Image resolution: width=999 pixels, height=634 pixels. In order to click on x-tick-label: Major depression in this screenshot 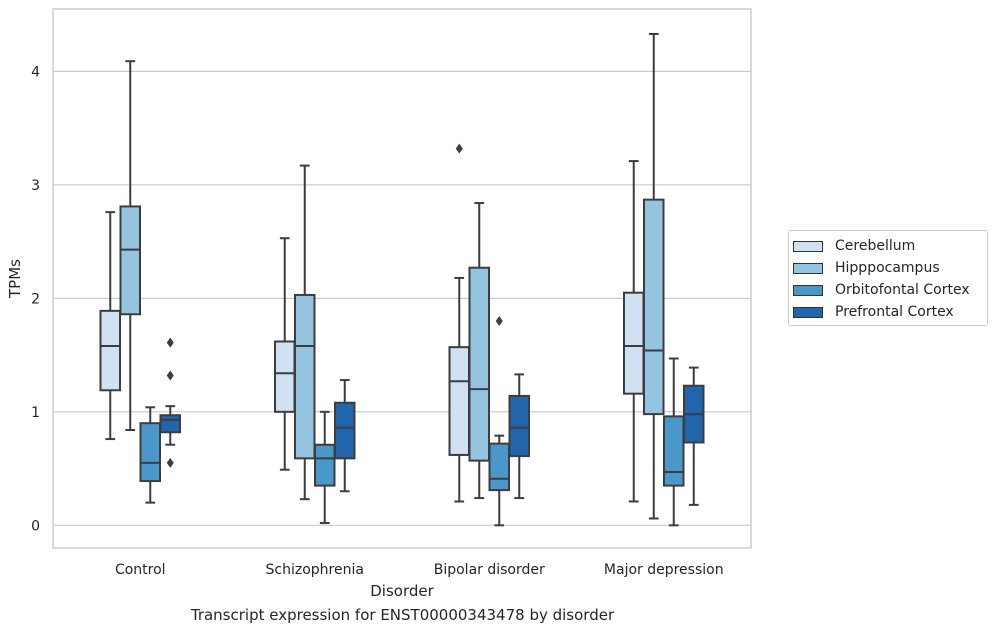, I will do `click(664, 570)`.